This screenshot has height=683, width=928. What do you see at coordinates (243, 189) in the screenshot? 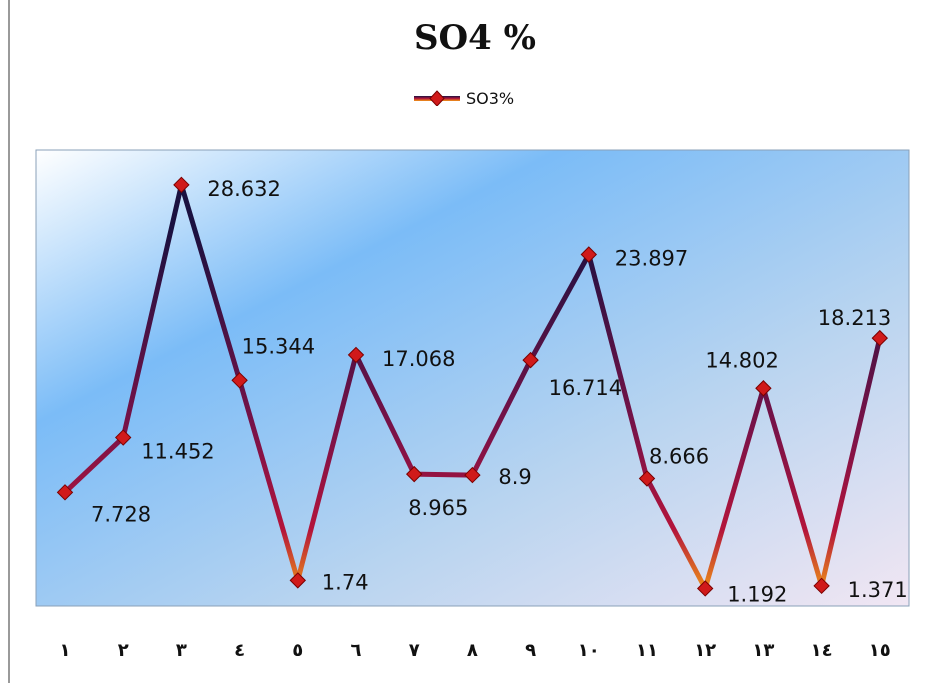
I see `data-label: 28.632` at bounding box center [243, 189].